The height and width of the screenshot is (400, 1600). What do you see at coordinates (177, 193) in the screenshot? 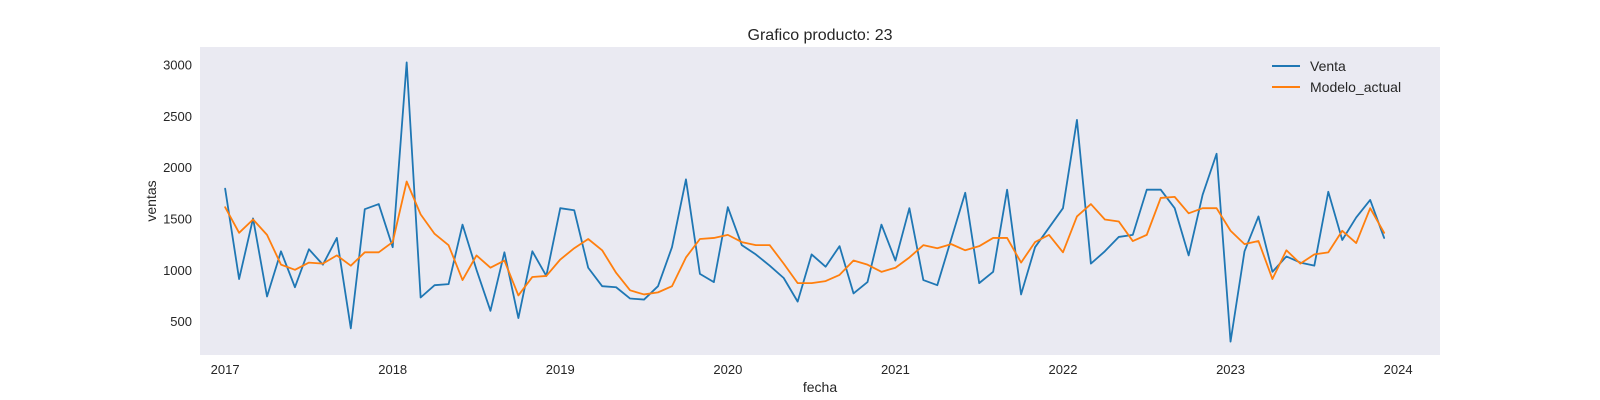
I see `y-axis-ticks: 500 1000 1500 2000 2500 3000` at bounding box center [177, 193].